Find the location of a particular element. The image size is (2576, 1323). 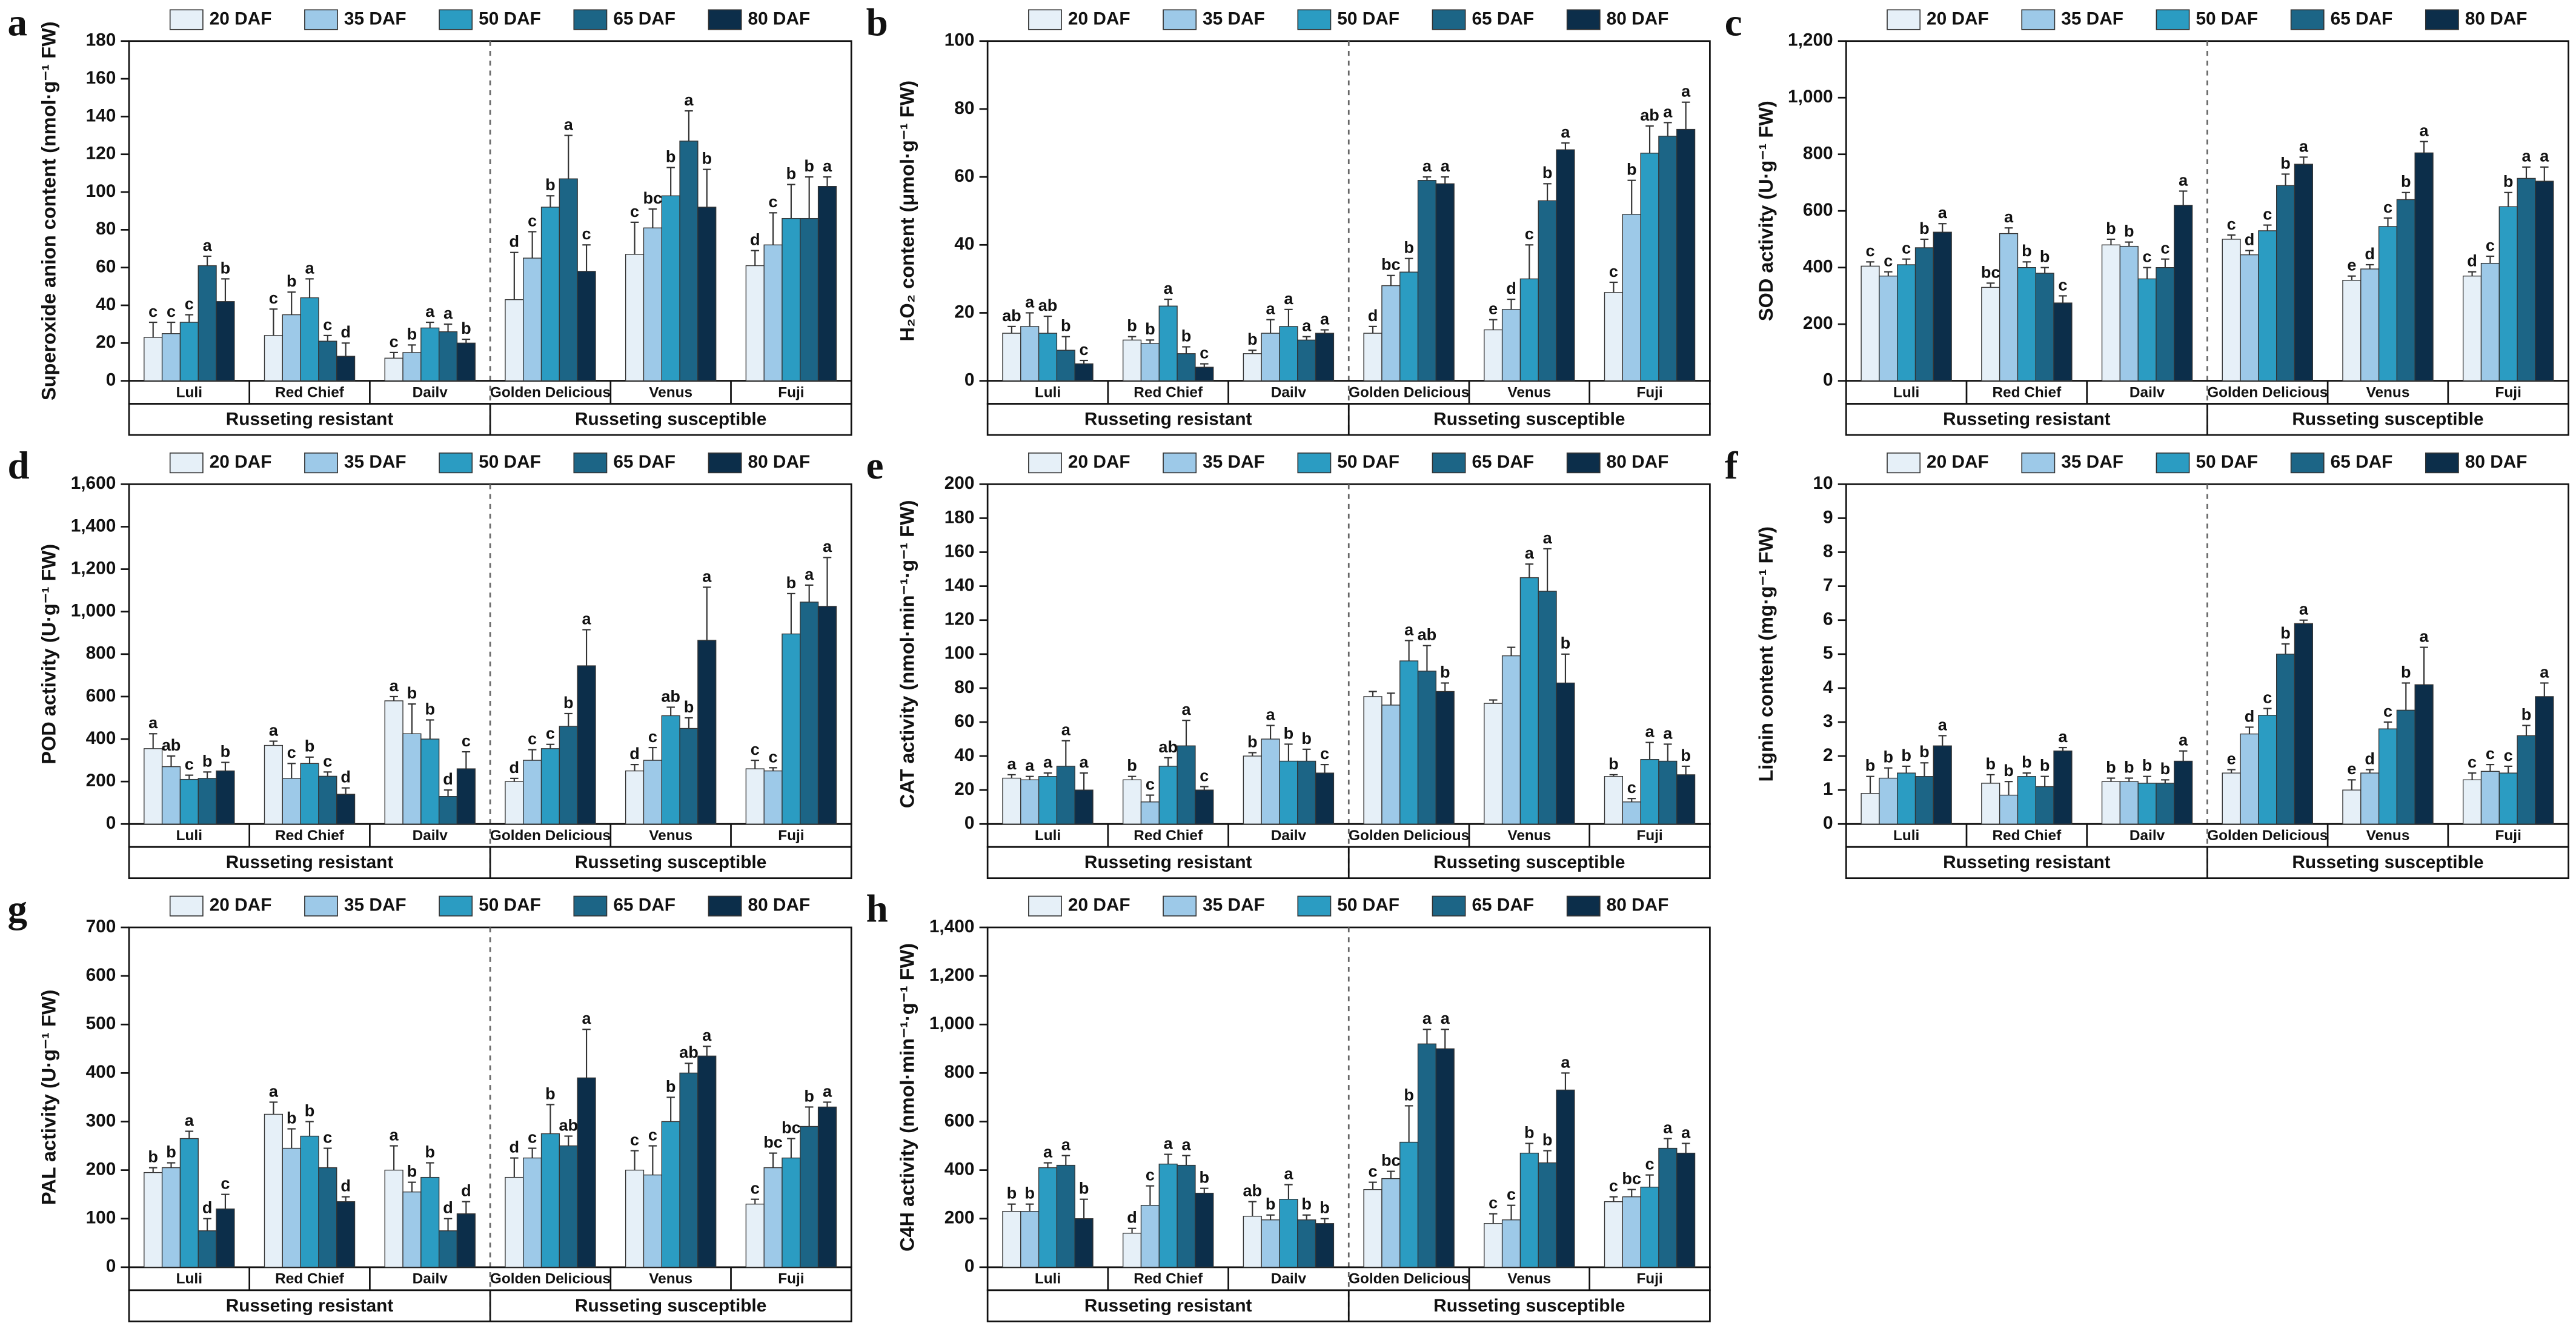

legend-label: 35 DAF is located at coordinates (375, 905).